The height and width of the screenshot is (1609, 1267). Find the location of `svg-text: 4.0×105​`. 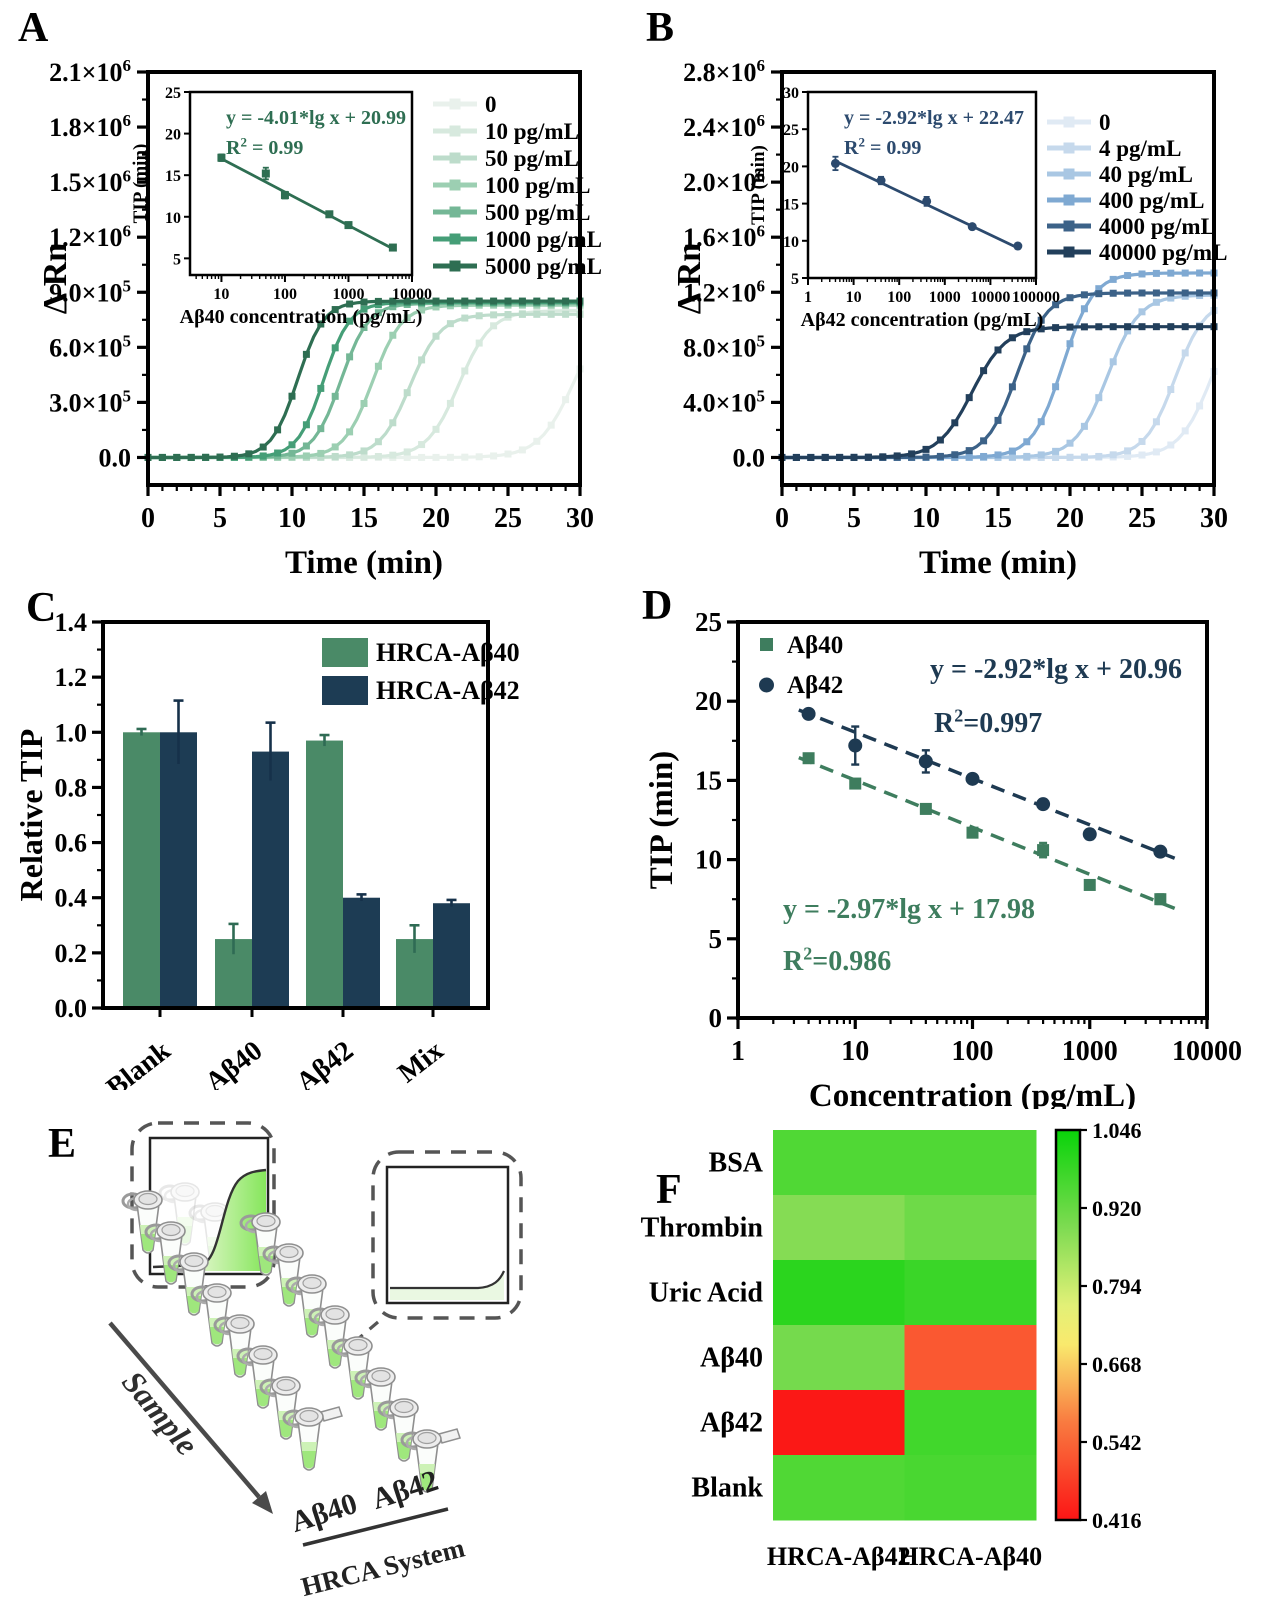

svg-text: 4.0×105​ is located at coordinates (724, 402).